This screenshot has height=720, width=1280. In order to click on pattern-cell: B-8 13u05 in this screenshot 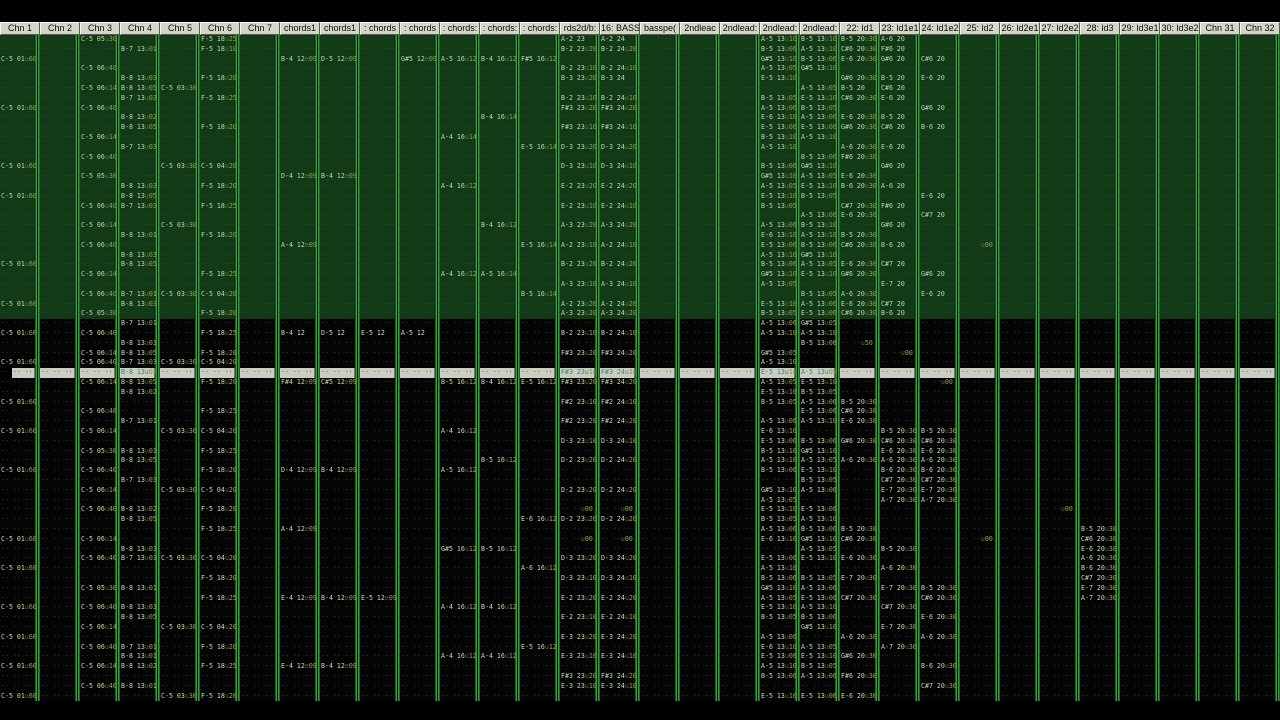, I will do `click(140, 89)`.